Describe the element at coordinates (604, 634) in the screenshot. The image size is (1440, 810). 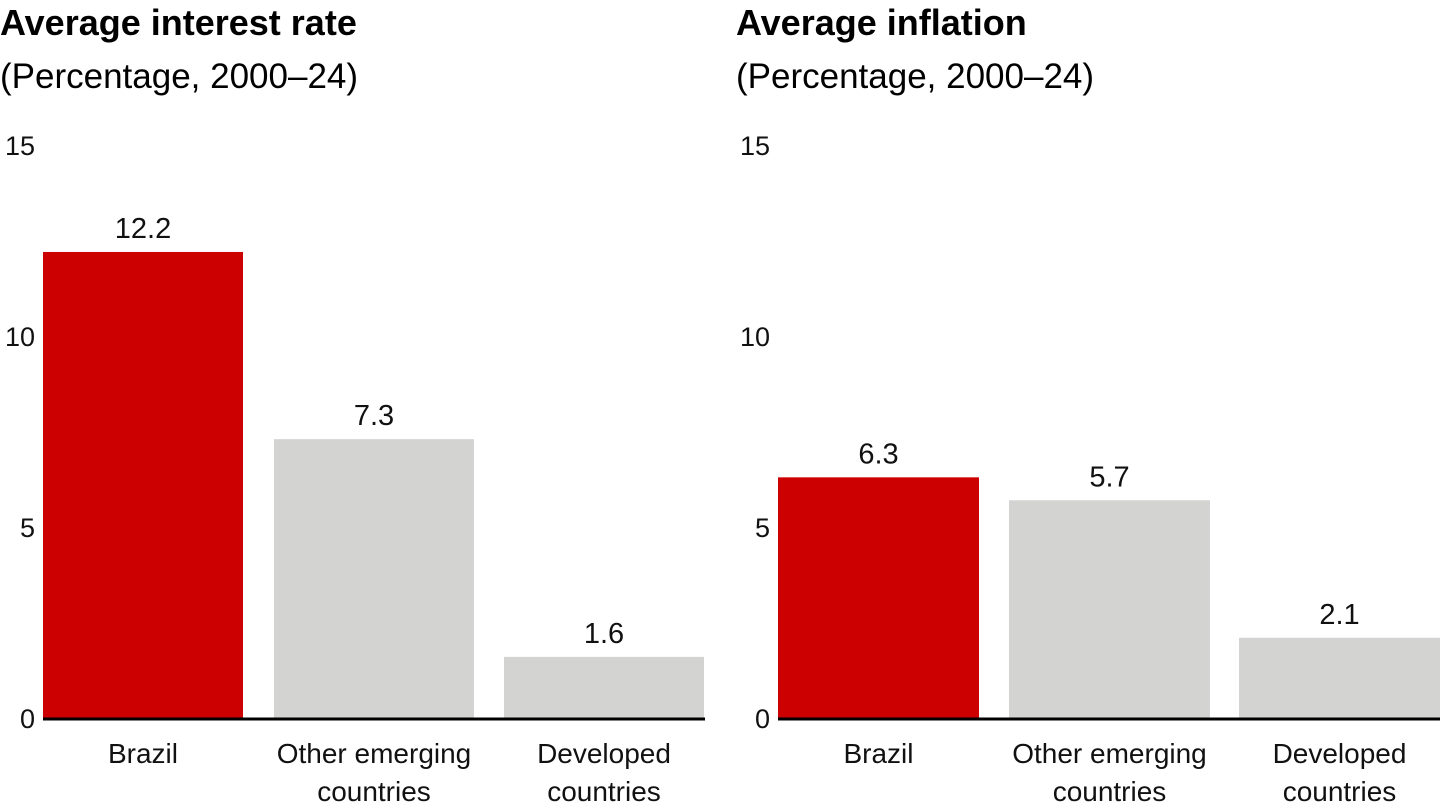
I see `value-label: 1.6` at that location.